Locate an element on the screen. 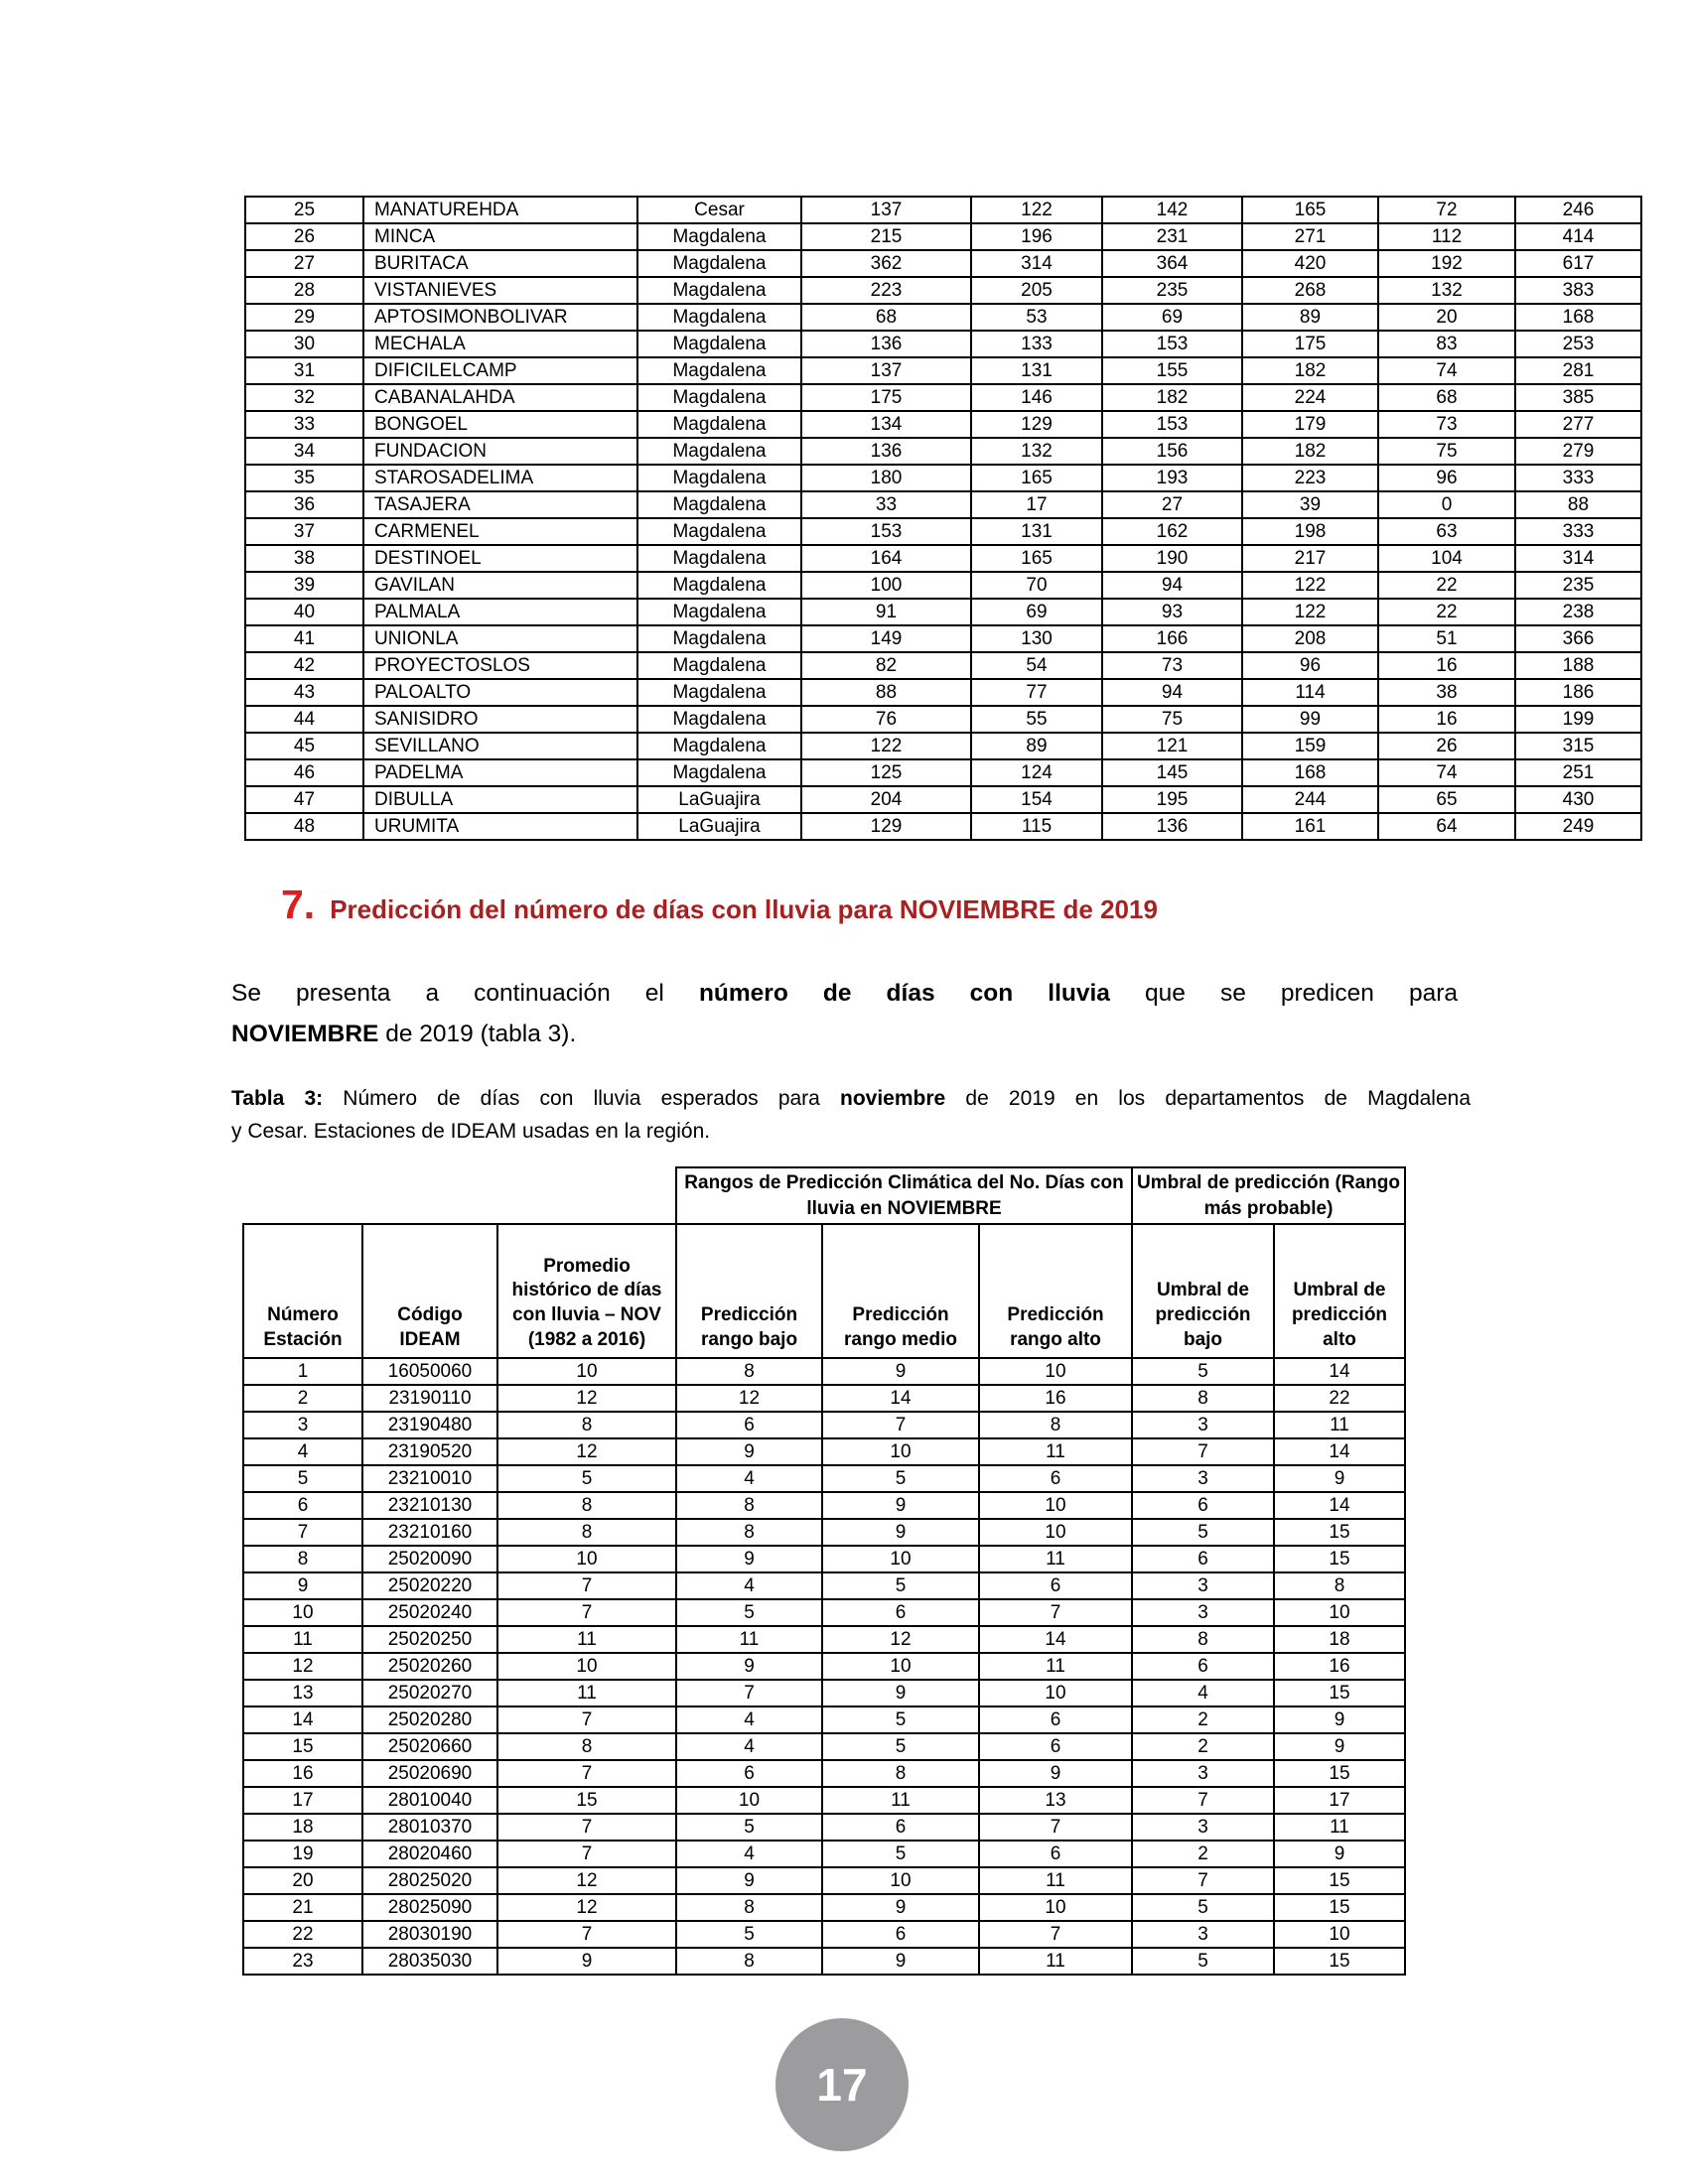 The width and height of the screenshot is (1688, 2184). table-cell: 114 is located at coordinates (1310, 692).